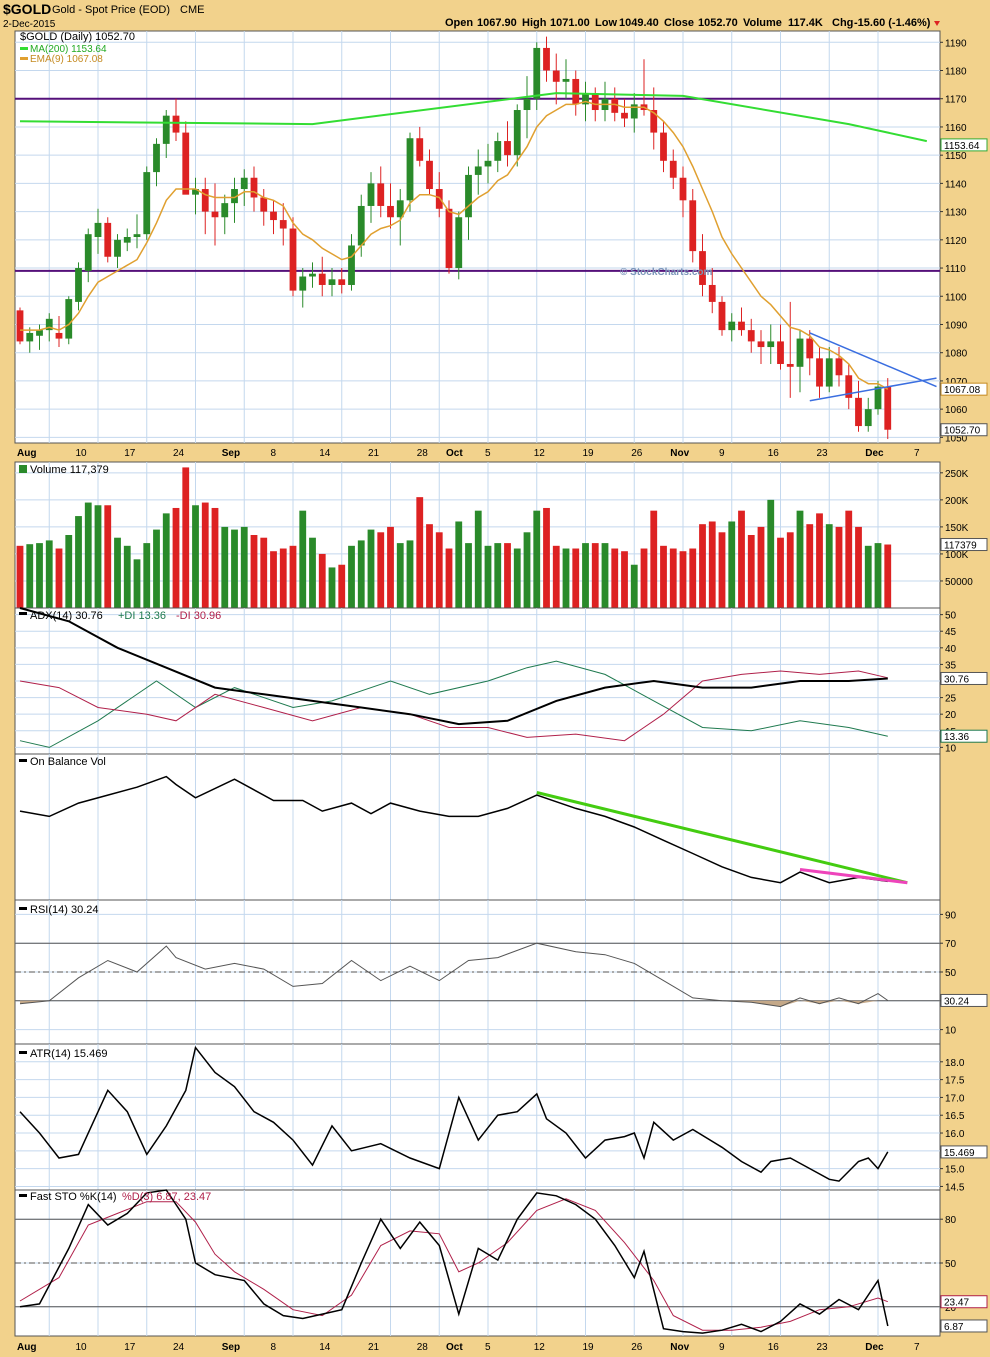 The width and height of the screenshot is (990, 1357). What do you see at coordinates (540, 1347) in the screenshot?
I see `x-axis-label-bottom: 12` at bounding box center [540, 1347].